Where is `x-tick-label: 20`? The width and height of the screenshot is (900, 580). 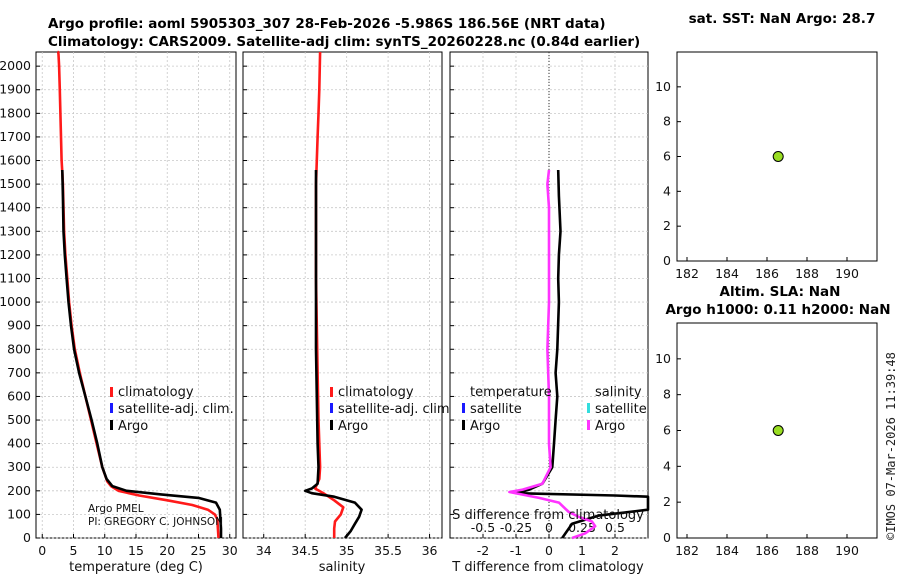 x-tick-label: 20 is located at coordinates (167, 550).